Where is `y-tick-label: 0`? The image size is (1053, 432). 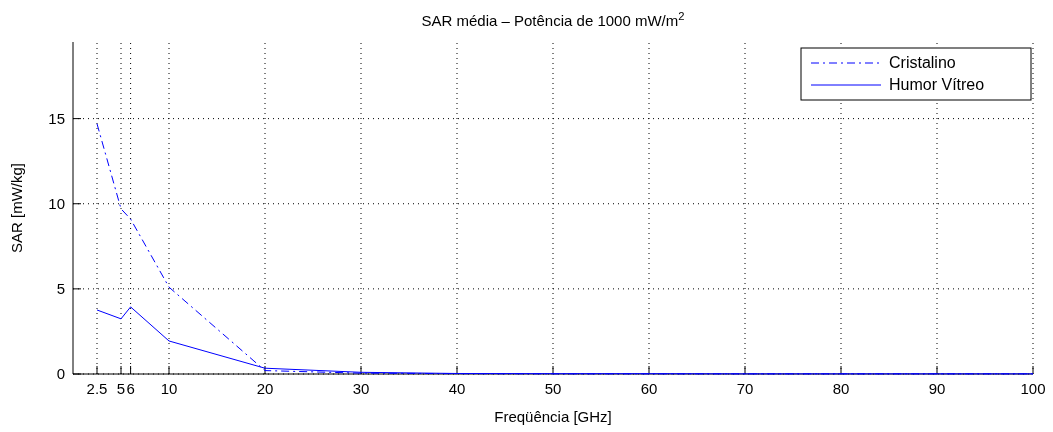
y-tick-label: 0 is located at coordinates (60, 373).